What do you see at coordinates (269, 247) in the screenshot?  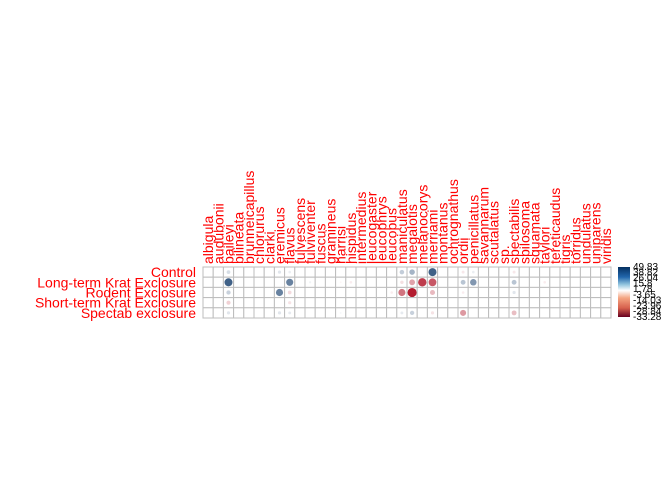 I see `column-label: clarki` at bounding box center [269, 247].